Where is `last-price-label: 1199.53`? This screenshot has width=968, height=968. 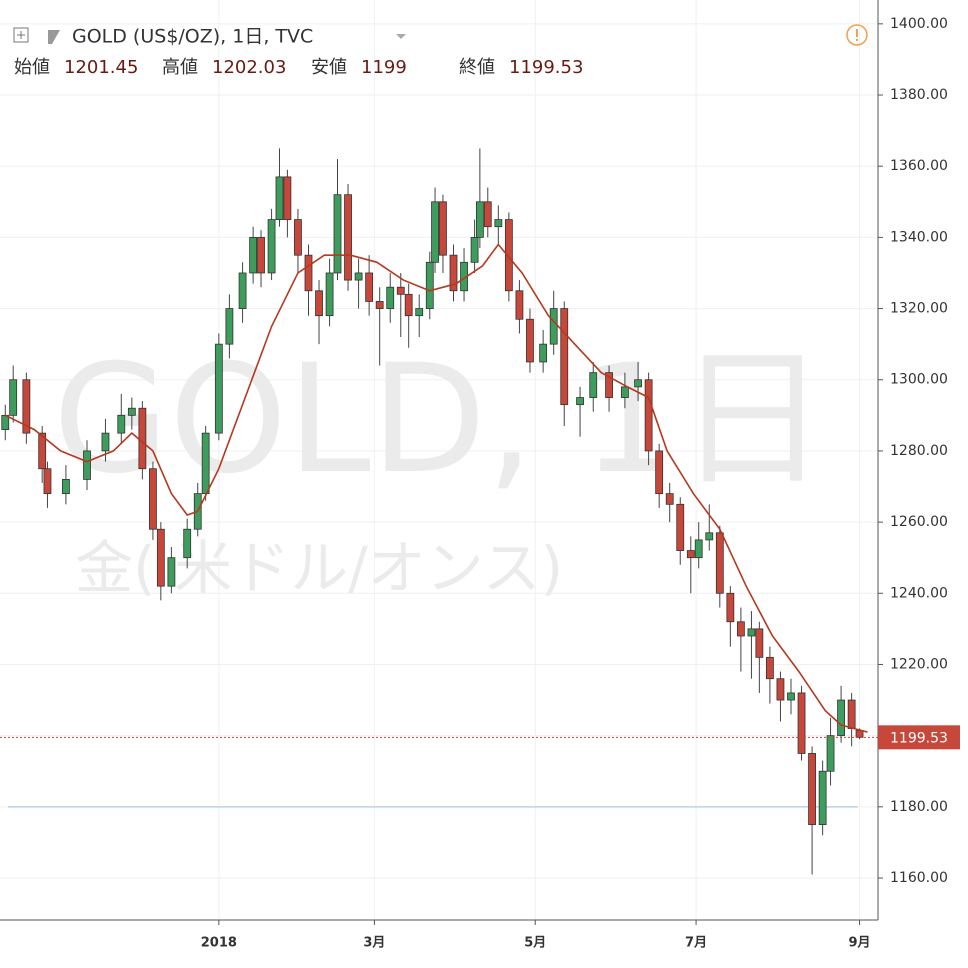
last-price-label: 1199.53 is located at coordinates (919, 738).